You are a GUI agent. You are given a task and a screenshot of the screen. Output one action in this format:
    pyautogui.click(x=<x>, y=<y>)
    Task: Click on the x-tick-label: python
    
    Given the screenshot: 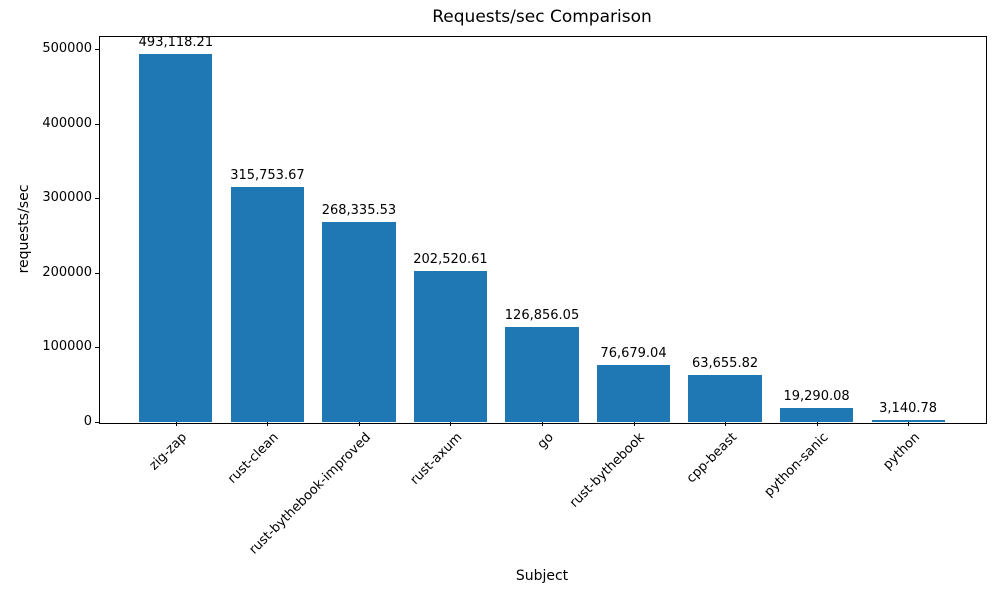 What is the action you would take?
    pyautogui.click(x=901, y=451)
    